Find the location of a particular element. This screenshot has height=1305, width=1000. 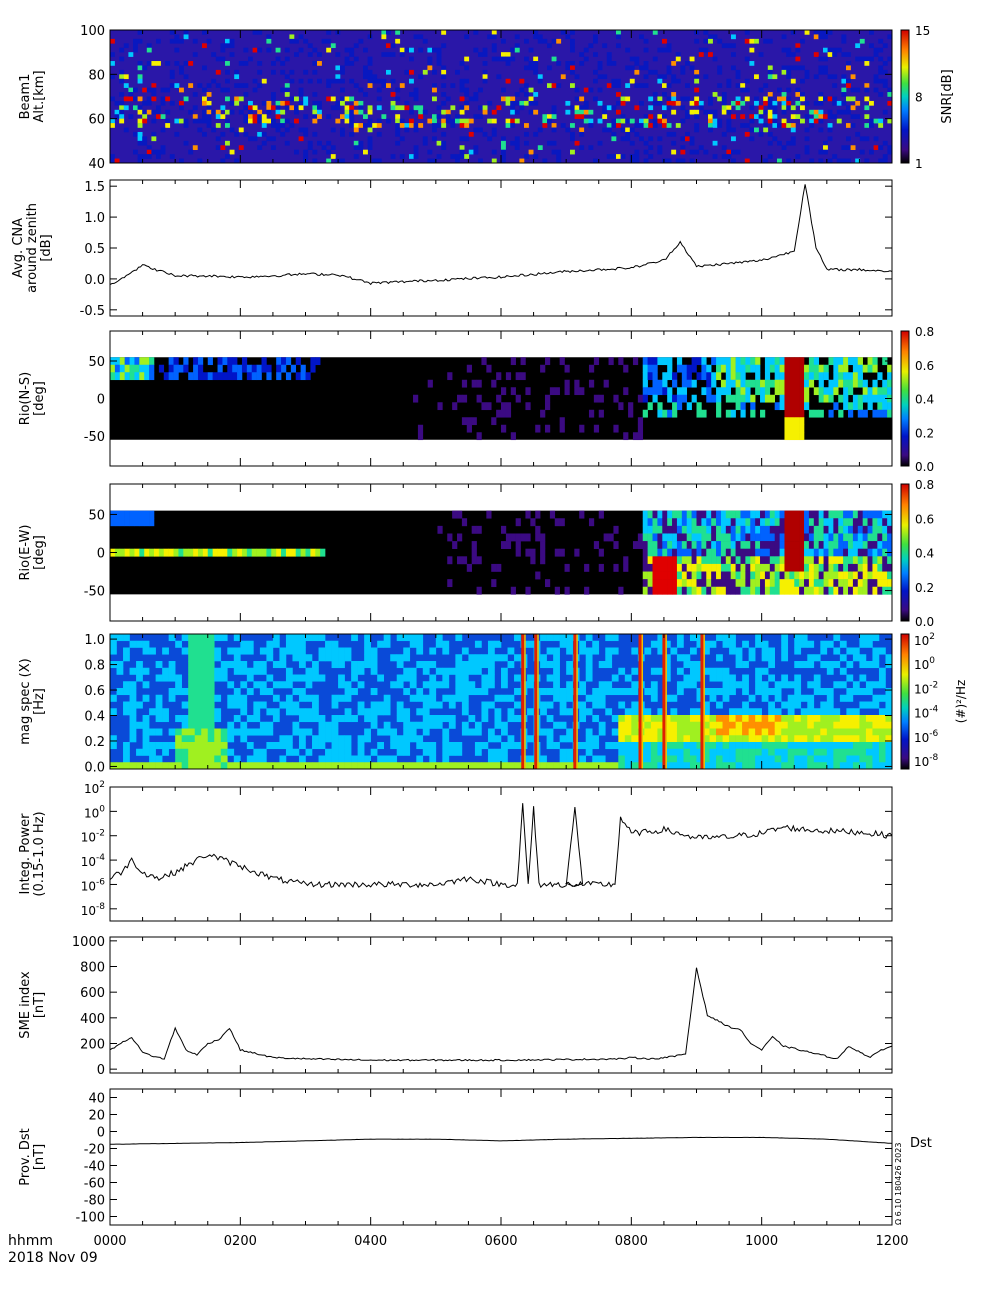

colorbar-tick-label: 10-2 is located at coordinates (926, 688).